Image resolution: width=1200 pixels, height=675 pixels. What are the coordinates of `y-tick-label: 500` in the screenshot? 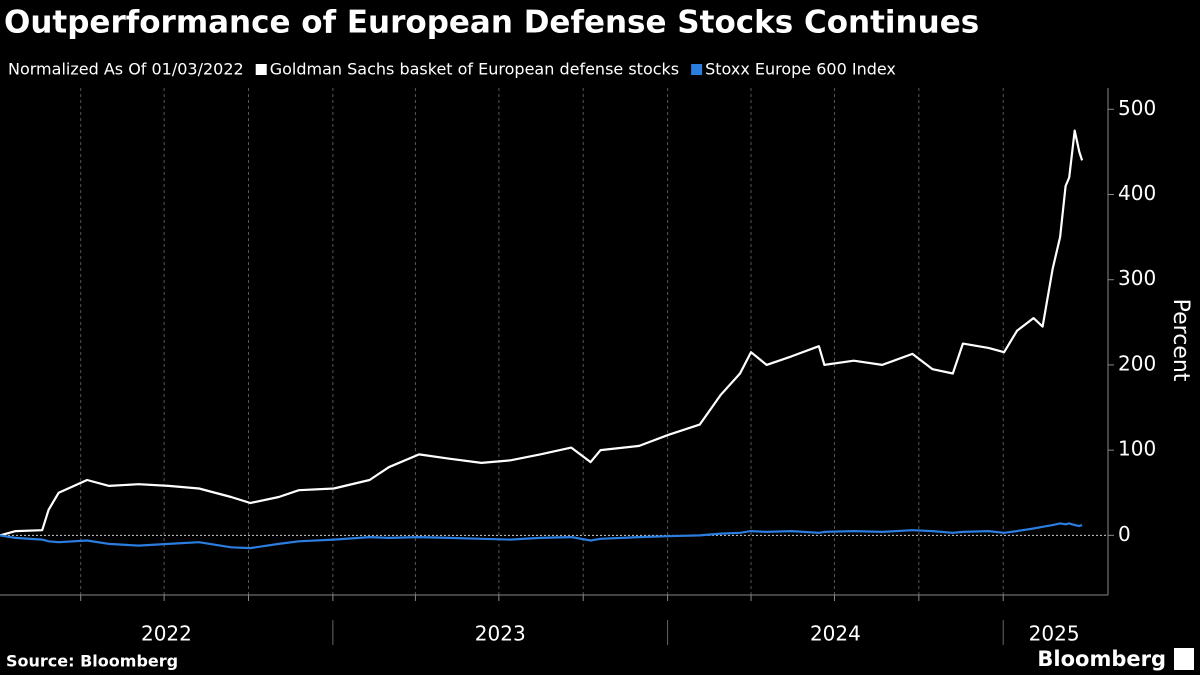 It's located at (1137, 108).